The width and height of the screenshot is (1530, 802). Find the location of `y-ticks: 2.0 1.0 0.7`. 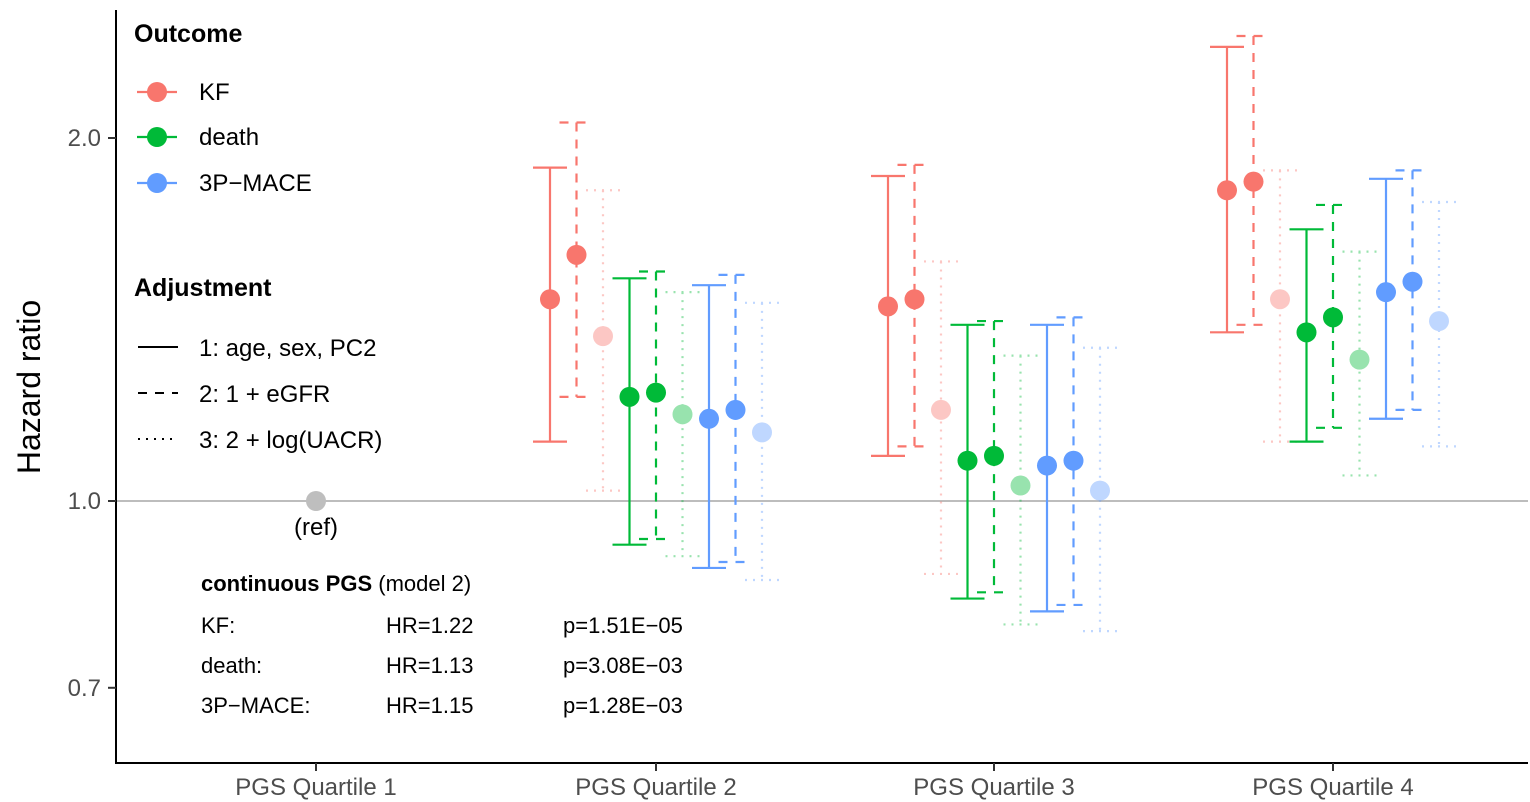

y-ticks: 2.0 1.0 0.7 is located at coordinates (92, 413).